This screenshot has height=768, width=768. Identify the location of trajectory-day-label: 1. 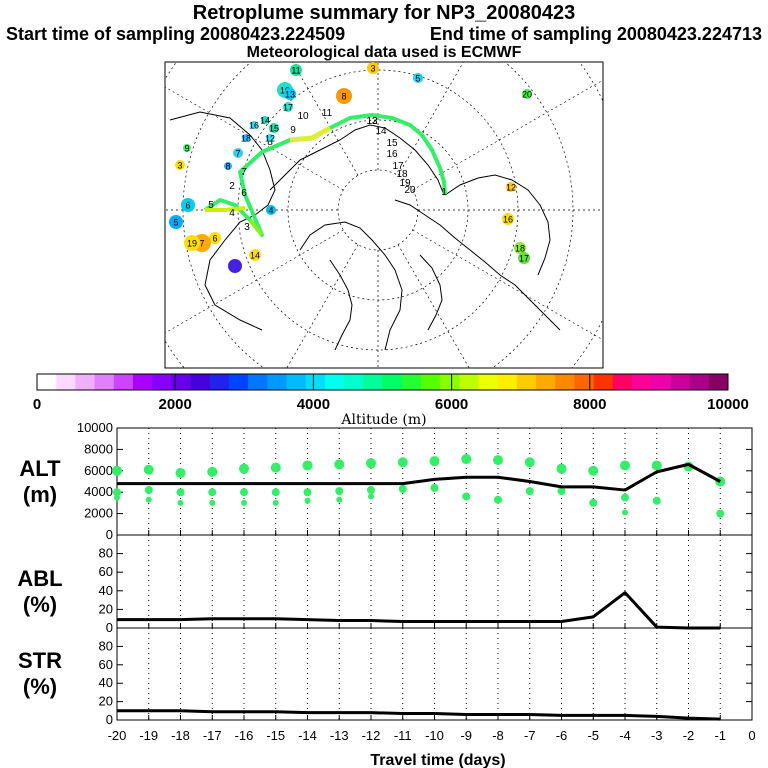
(444, 192).